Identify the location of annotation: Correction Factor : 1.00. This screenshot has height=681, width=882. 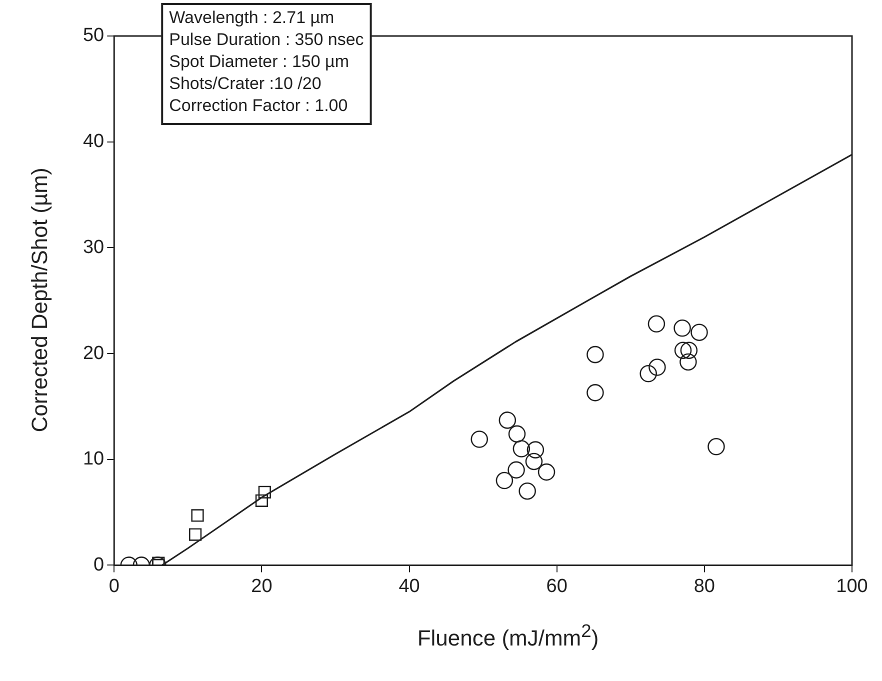
(258, 106).